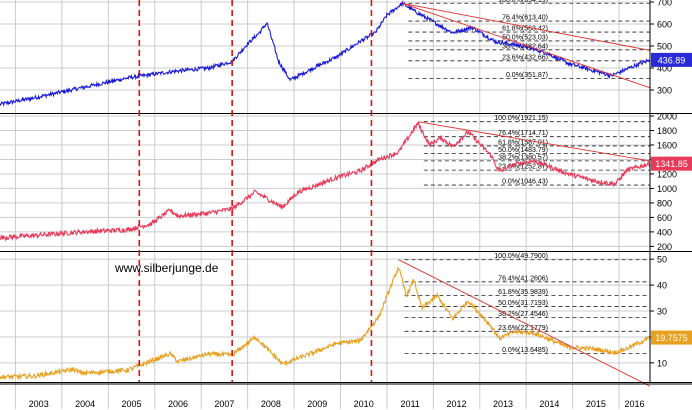  I want to click on fib-level-label: 38.2%(27.4546), so click(523, 314).